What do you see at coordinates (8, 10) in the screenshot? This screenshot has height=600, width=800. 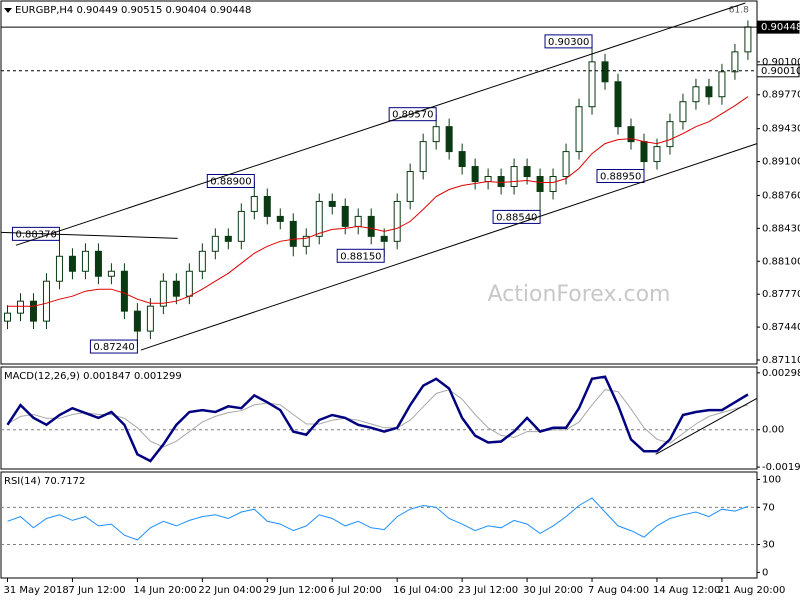 I see `symbol-marker` at bounding box center [8, 10].